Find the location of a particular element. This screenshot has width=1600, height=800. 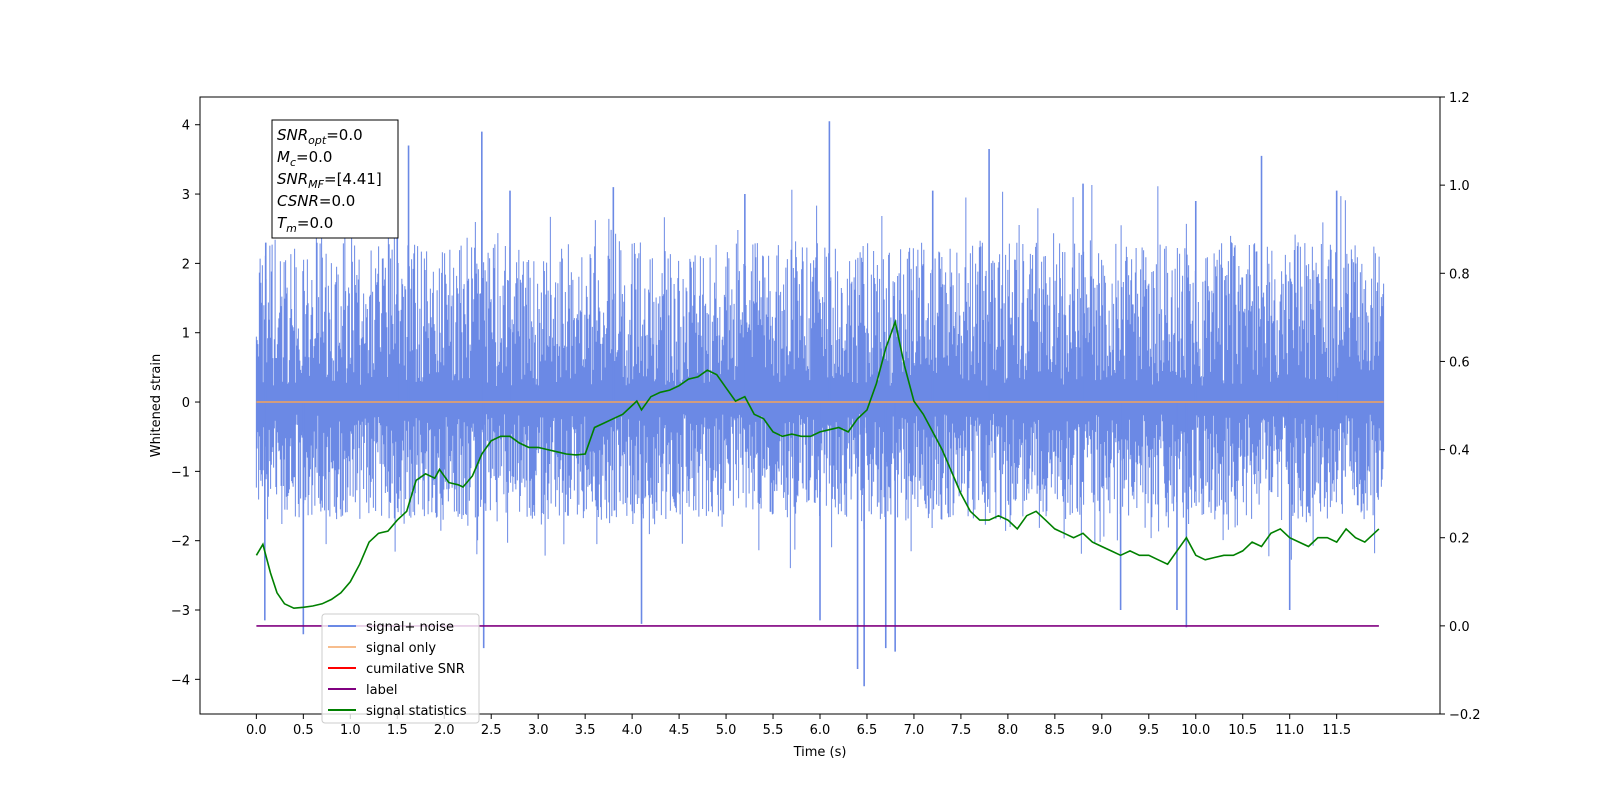

x-tick-label: 3.0 is located at coordinates (538, 730).